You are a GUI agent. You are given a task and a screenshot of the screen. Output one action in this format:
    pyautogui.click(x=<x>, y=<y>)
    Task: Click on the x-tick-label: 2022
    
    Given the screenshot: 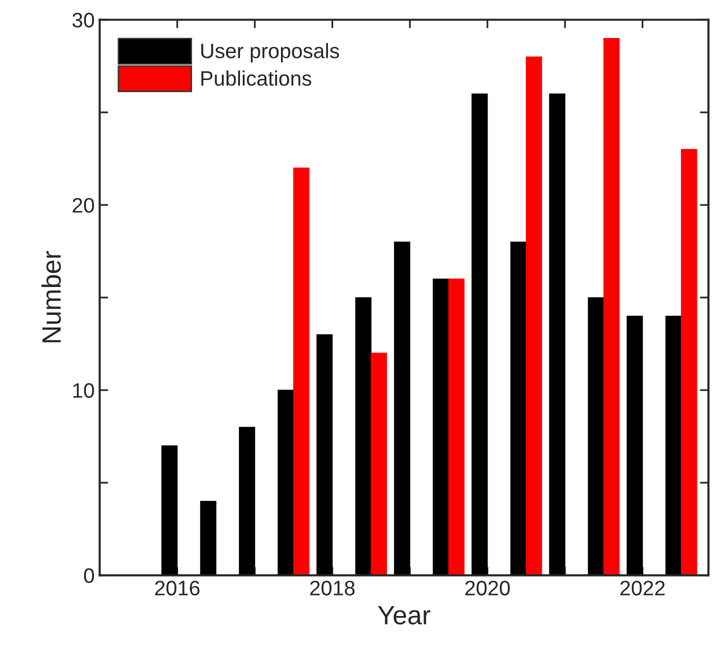 What is the action you would take?
    pyautogui.click(x=642, y=588)
    